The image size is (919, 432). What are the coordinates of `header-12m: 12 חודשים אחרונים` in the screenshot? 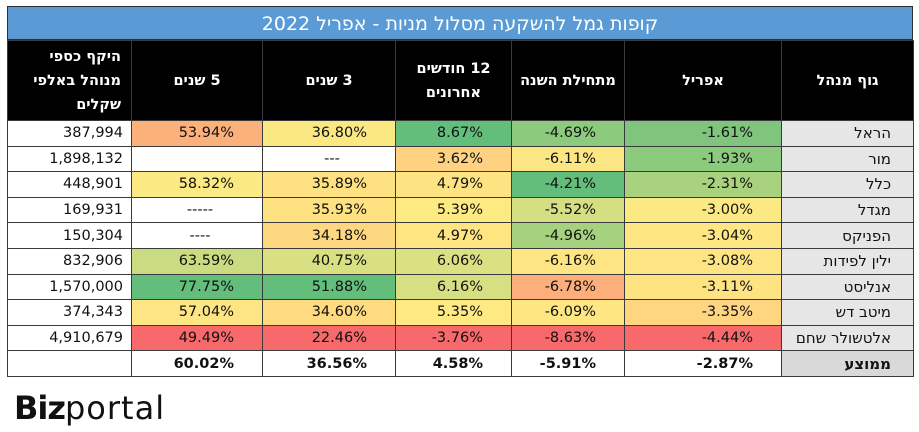 It's located at (453, 80).